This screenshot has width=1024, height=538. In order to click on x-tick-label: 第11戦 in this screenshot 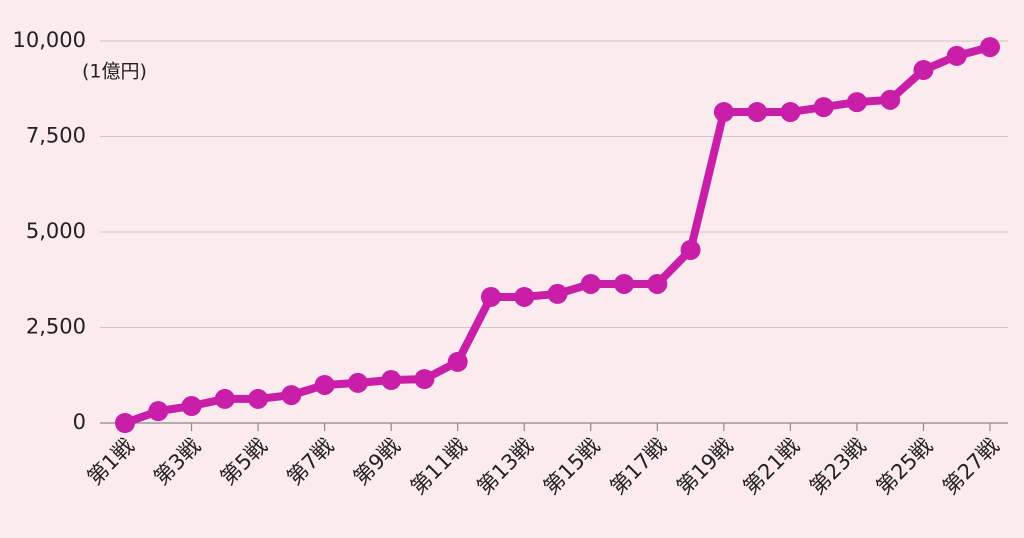, I will do `click(439, 467)`.